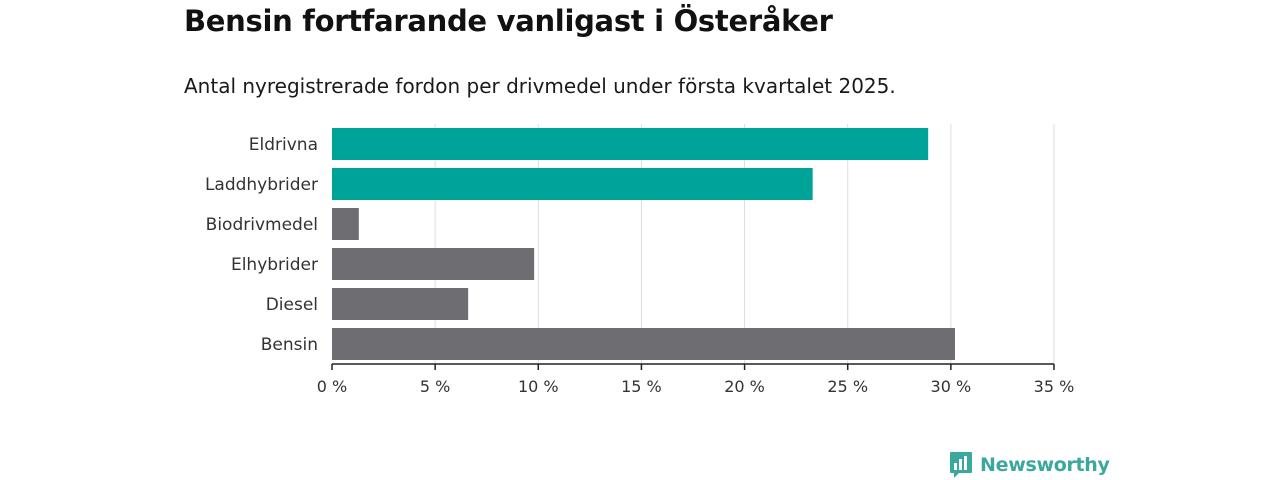 The width and height of the screenshot is (1280, 480). I want to click on x-tick-label: 30 %, so click(951, 386).